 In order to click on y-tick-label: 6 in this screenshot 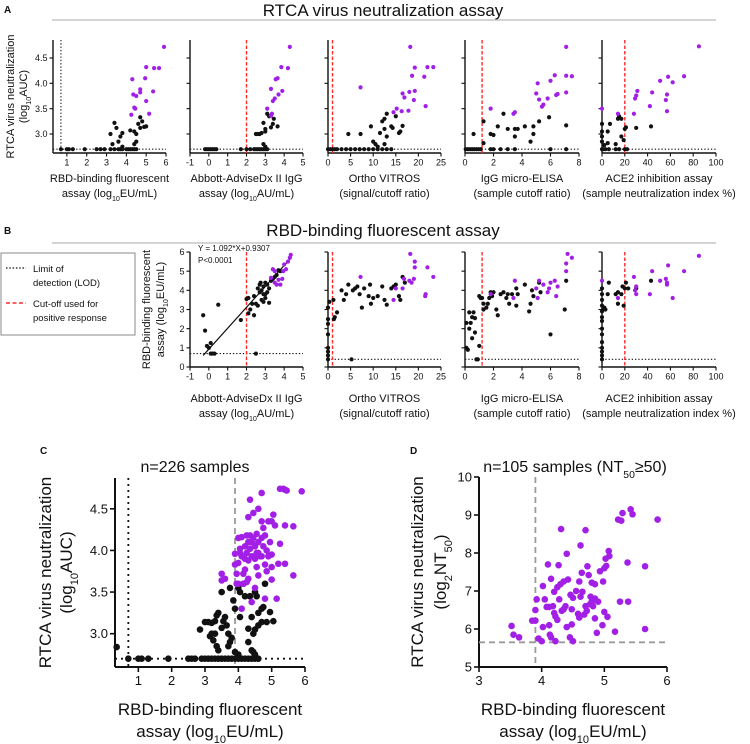, I will do `click(468, 629)`.